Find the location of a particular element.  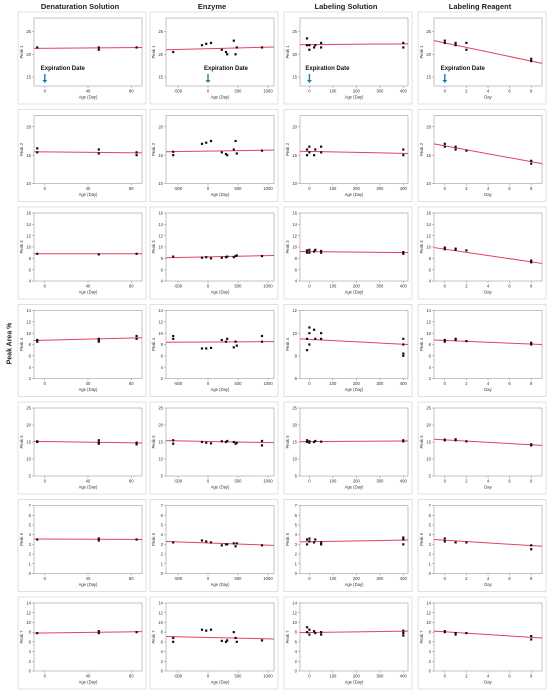

y-tick-label: 2 is located at coordinates (430, 661).